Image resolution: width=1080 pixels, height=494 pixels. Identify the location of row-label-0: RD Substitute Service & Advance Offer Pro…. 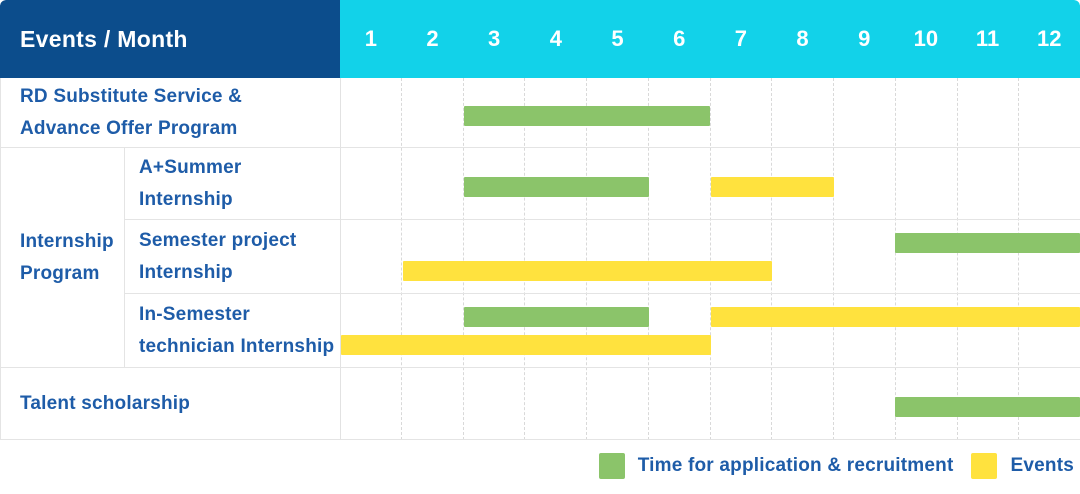
(170, 113).